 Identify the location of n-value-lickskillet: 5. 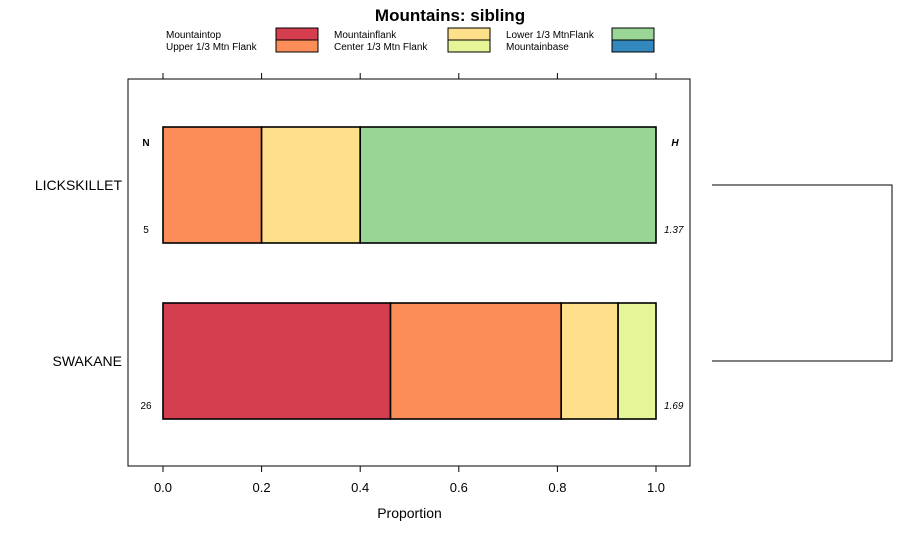
(146, 230).